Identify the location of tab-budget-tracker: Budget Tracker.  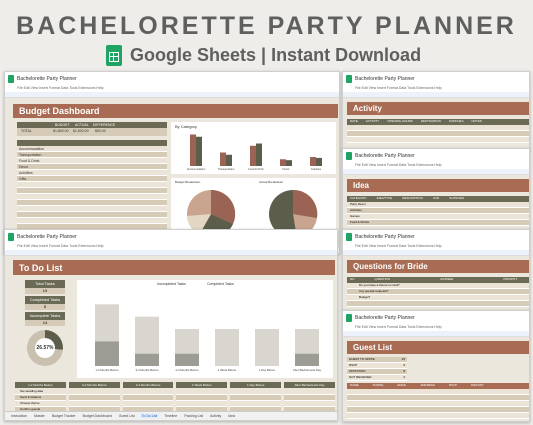
(63, 416).